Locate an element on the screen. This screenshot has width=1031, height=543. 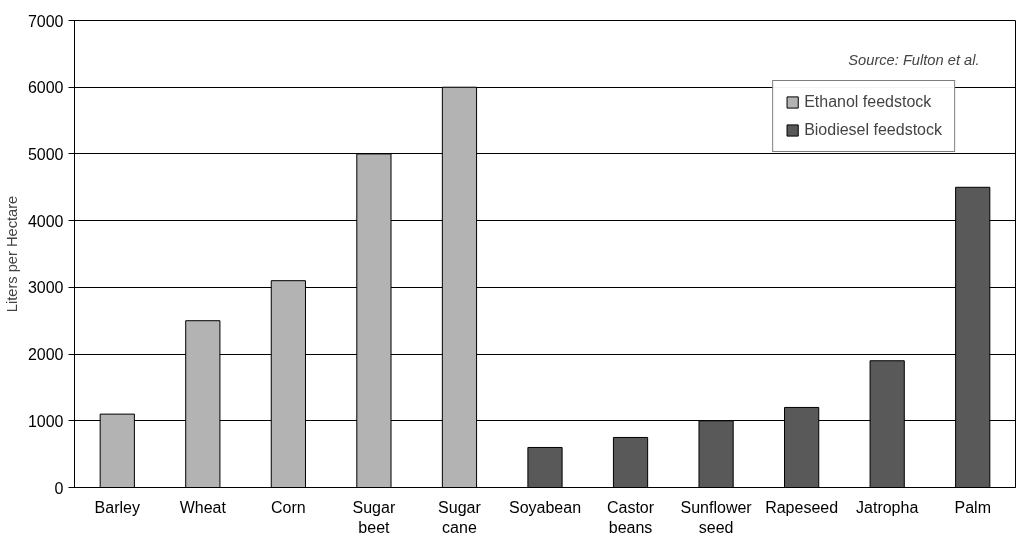
y-tick-label: 0 is located at coordinates (59, 488).